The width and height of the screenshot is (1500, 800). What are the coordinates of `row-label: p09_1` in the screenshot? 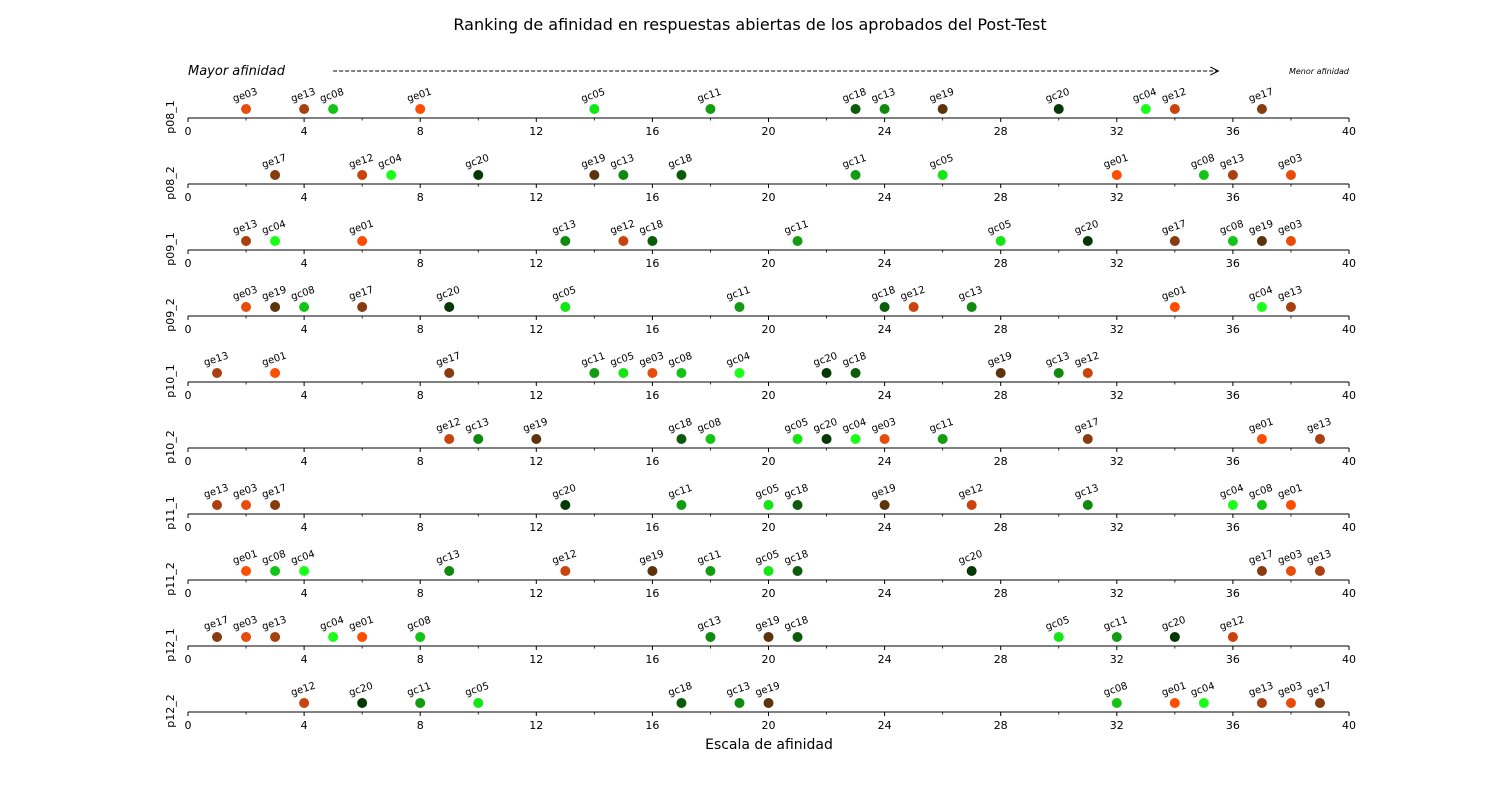 It's located at (170, 248).